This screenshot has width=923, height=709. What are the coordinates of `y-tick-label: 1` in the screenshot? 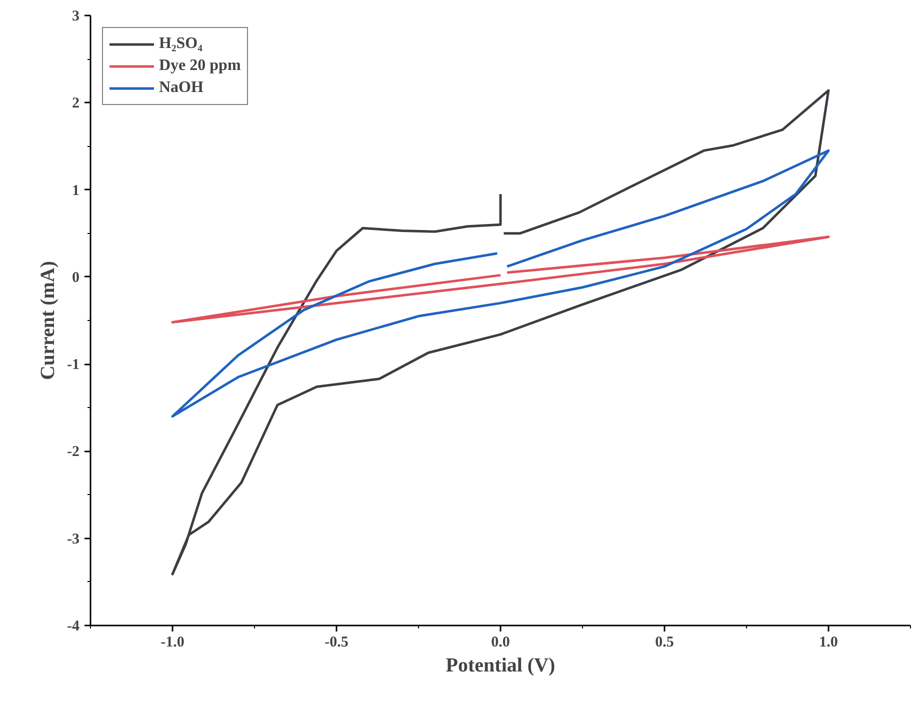 It's located at (76, 190).